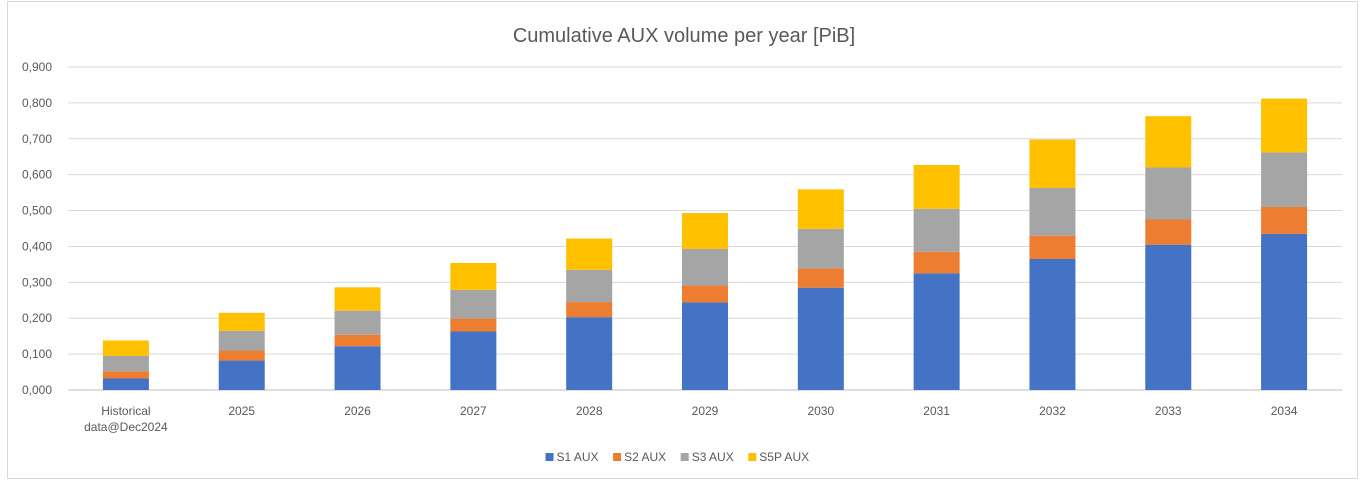 The width and height of the screenshot is (1360, 485). I want to click on x-tick-label: 2025, so click(241, 411).